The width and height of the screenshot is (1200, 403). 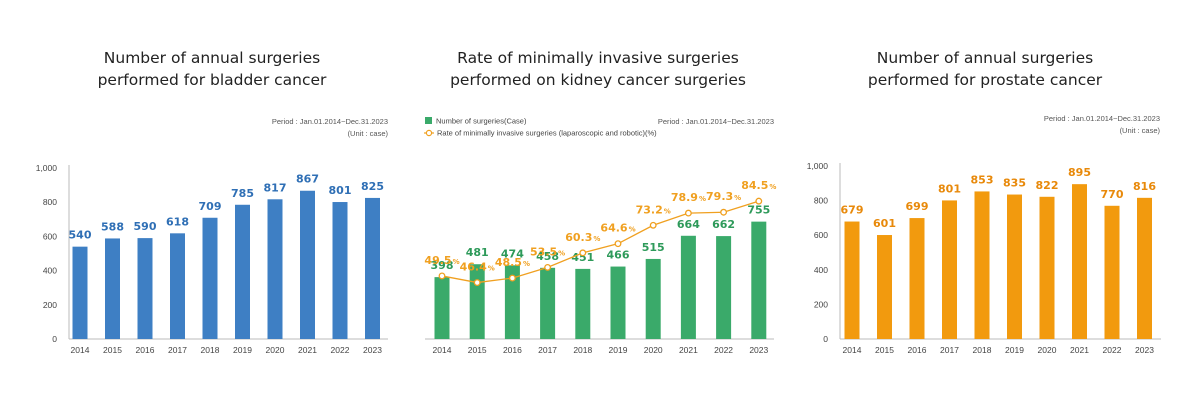 What do you see at coordinates (307, 179) in the screenshot?
I see `value-label-2021: 867` at bounding box center [307, 179].